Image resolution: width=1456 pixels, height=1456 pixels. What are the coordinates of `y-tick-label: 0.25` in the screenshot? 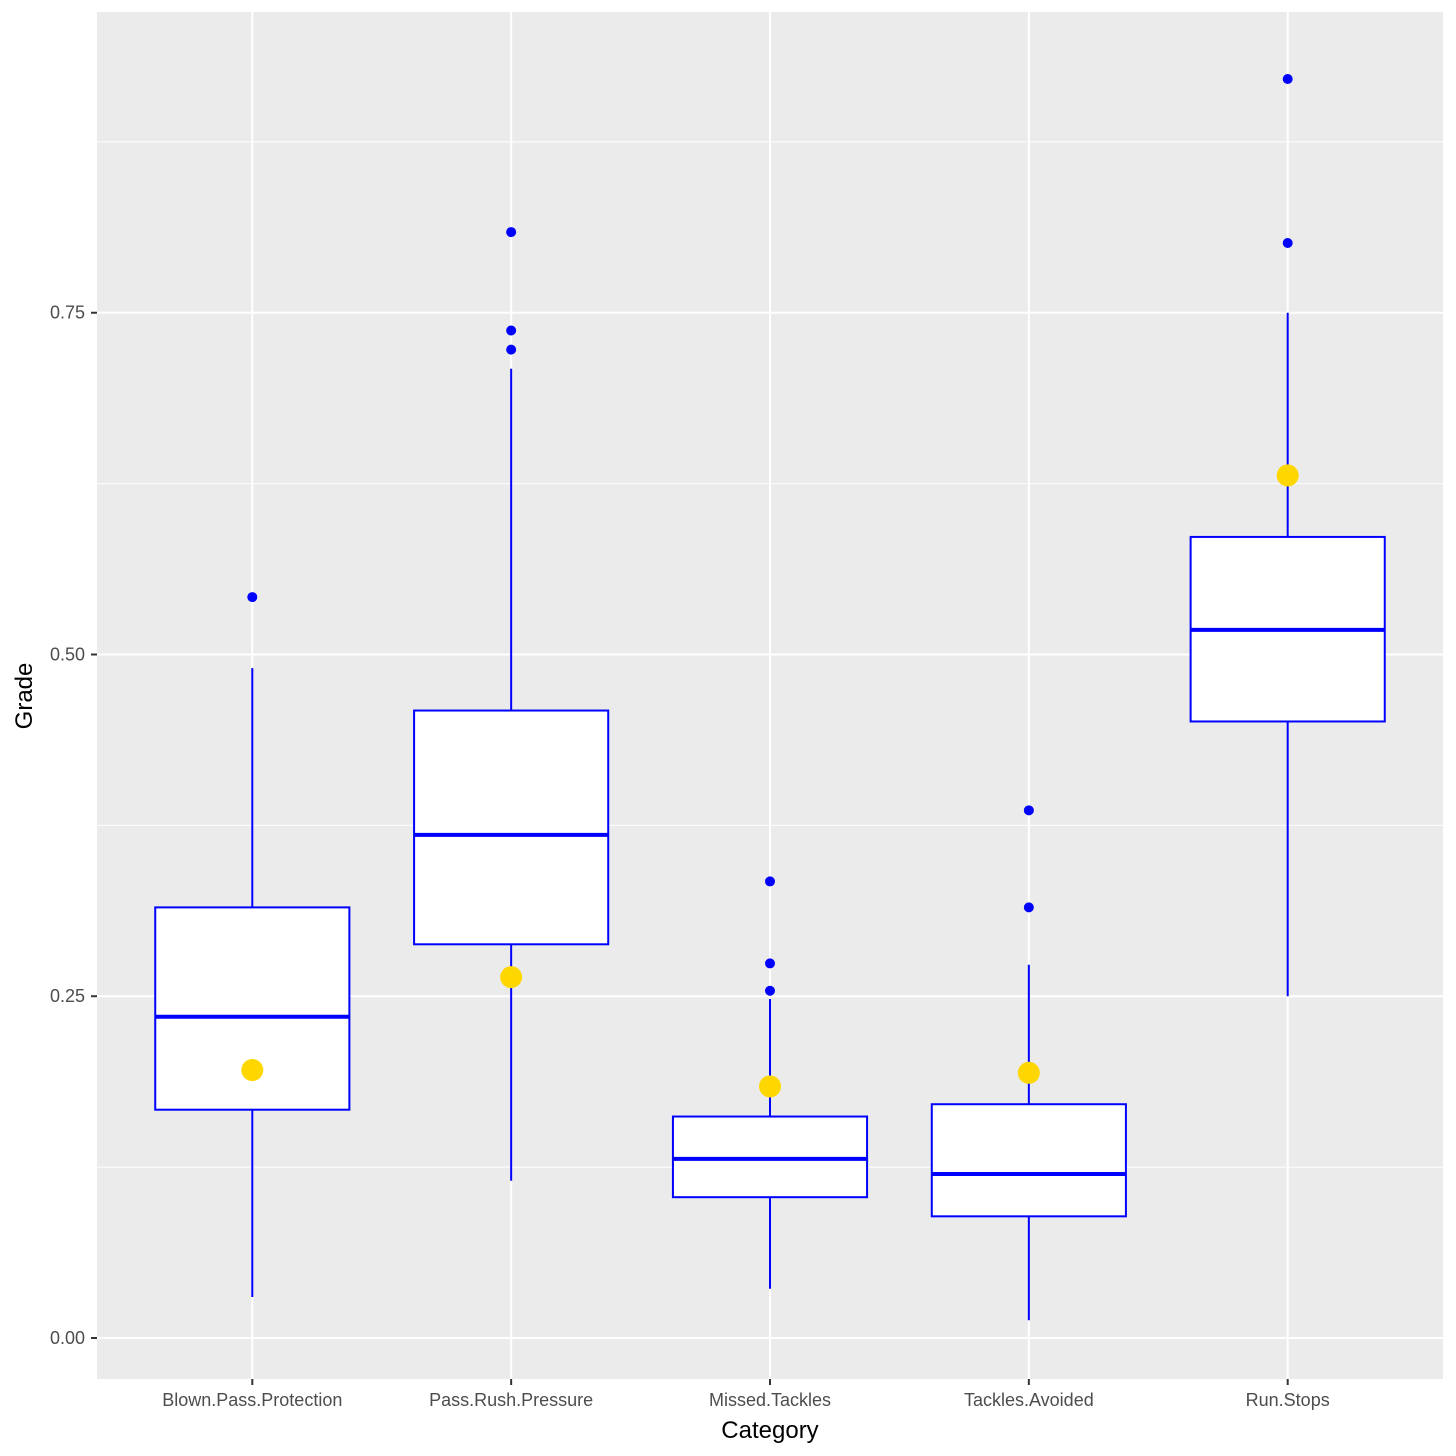 It's located at (67, 996).